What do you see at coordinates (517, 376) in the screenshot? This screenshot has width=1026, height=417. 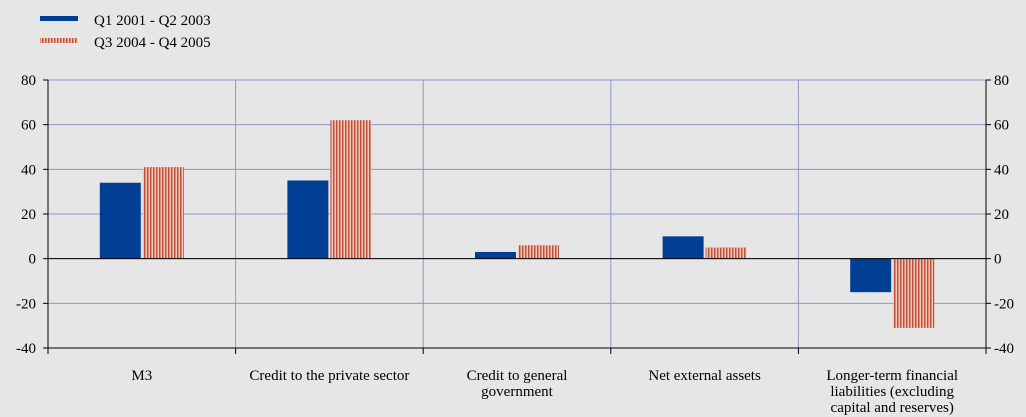 I see `category-label-3-line-1: Credit to general` at bounding box center [517, 376].